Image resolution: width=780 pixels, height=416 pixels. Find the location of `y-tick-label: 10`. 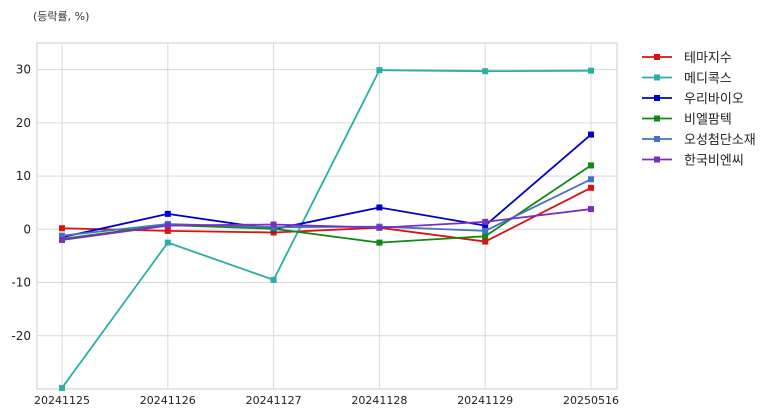

y-tick-label: 10 is located at coordinates (23, 176).